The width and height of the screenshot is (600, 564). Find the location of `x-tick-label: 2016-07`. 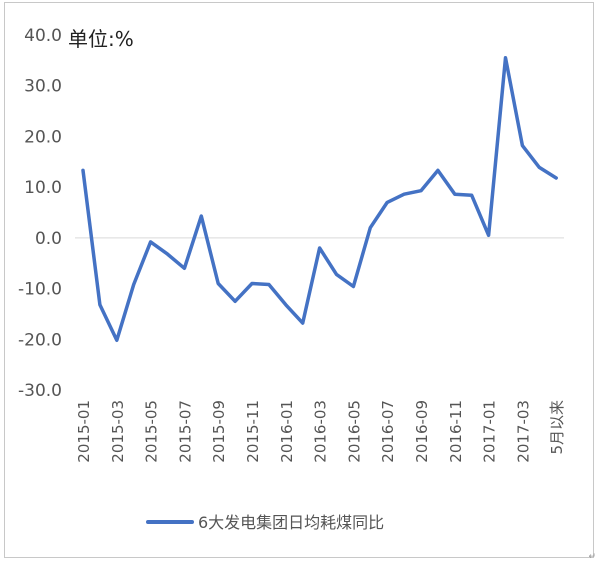

x-tick-label: 2016-07 is located at coordinates (388, 431).